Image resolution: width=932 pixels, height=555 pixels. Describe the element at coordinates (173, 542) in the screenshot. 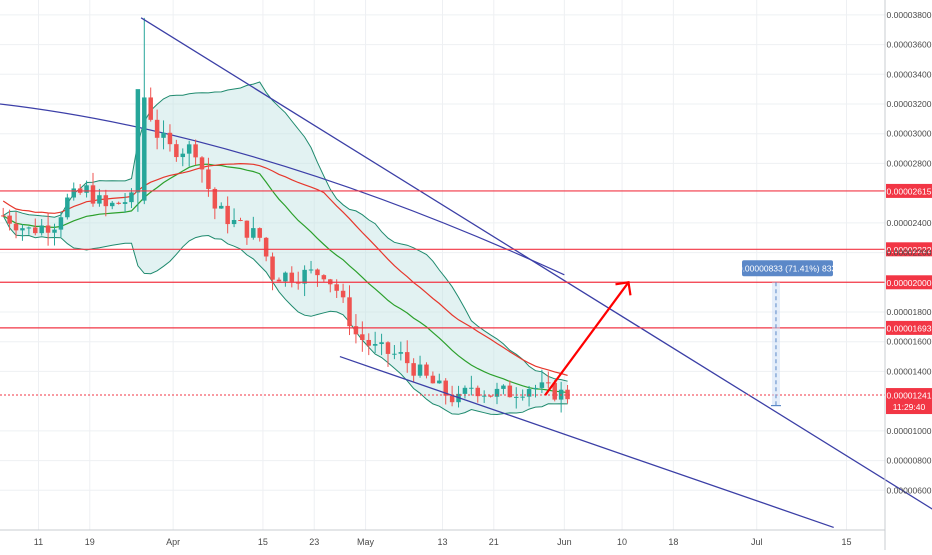

I see `x-tick-label: Apr` at that location.